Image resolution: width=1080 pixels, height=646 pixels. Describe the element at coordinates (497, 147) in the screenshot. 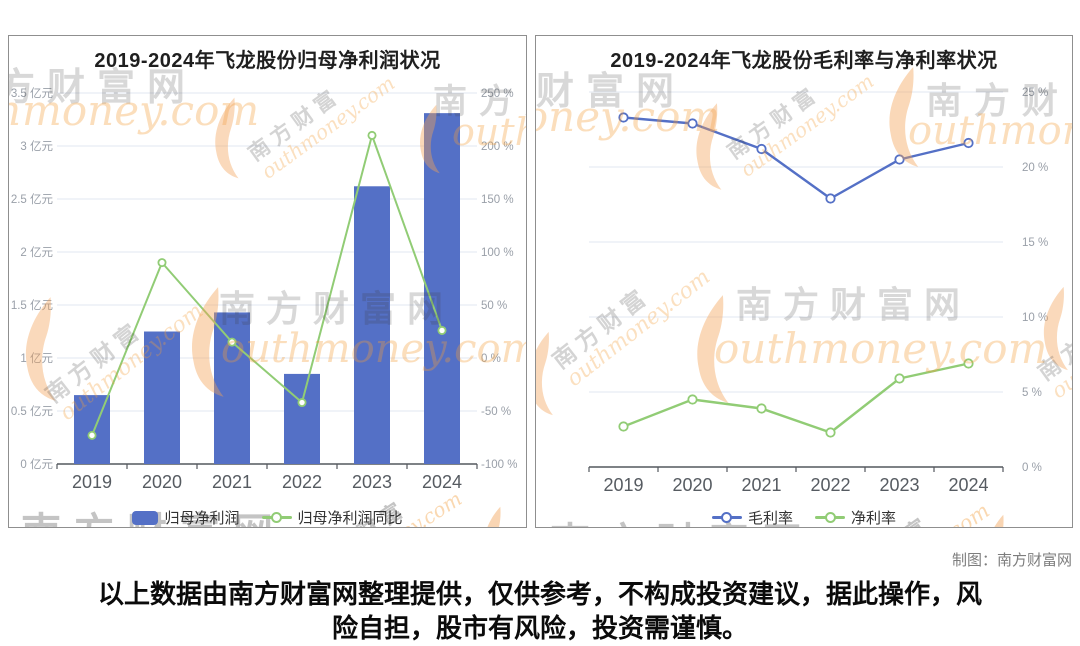

I see `y-axis-label-right: 200 %` at that location.